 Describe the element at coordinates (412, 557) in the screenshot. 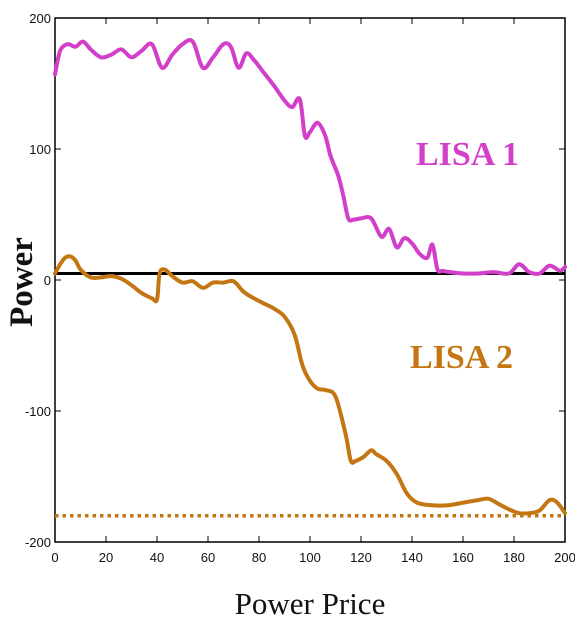

I see `x-tick-label: 140` at that location.